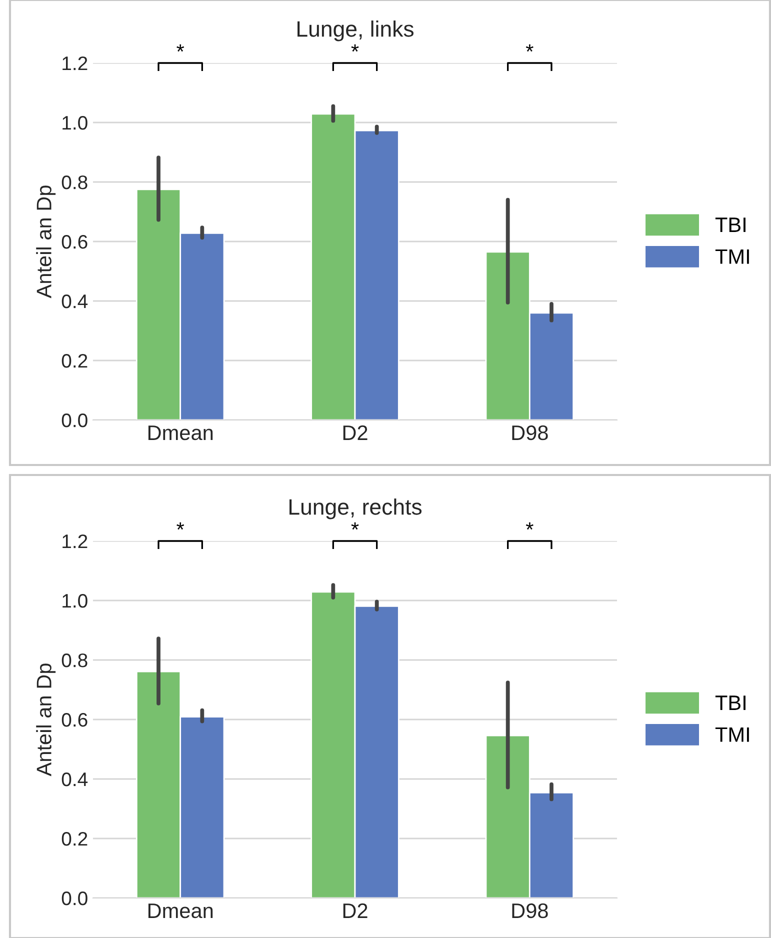  I want to click on chart-title: Lunge, links, so click(356, 31).